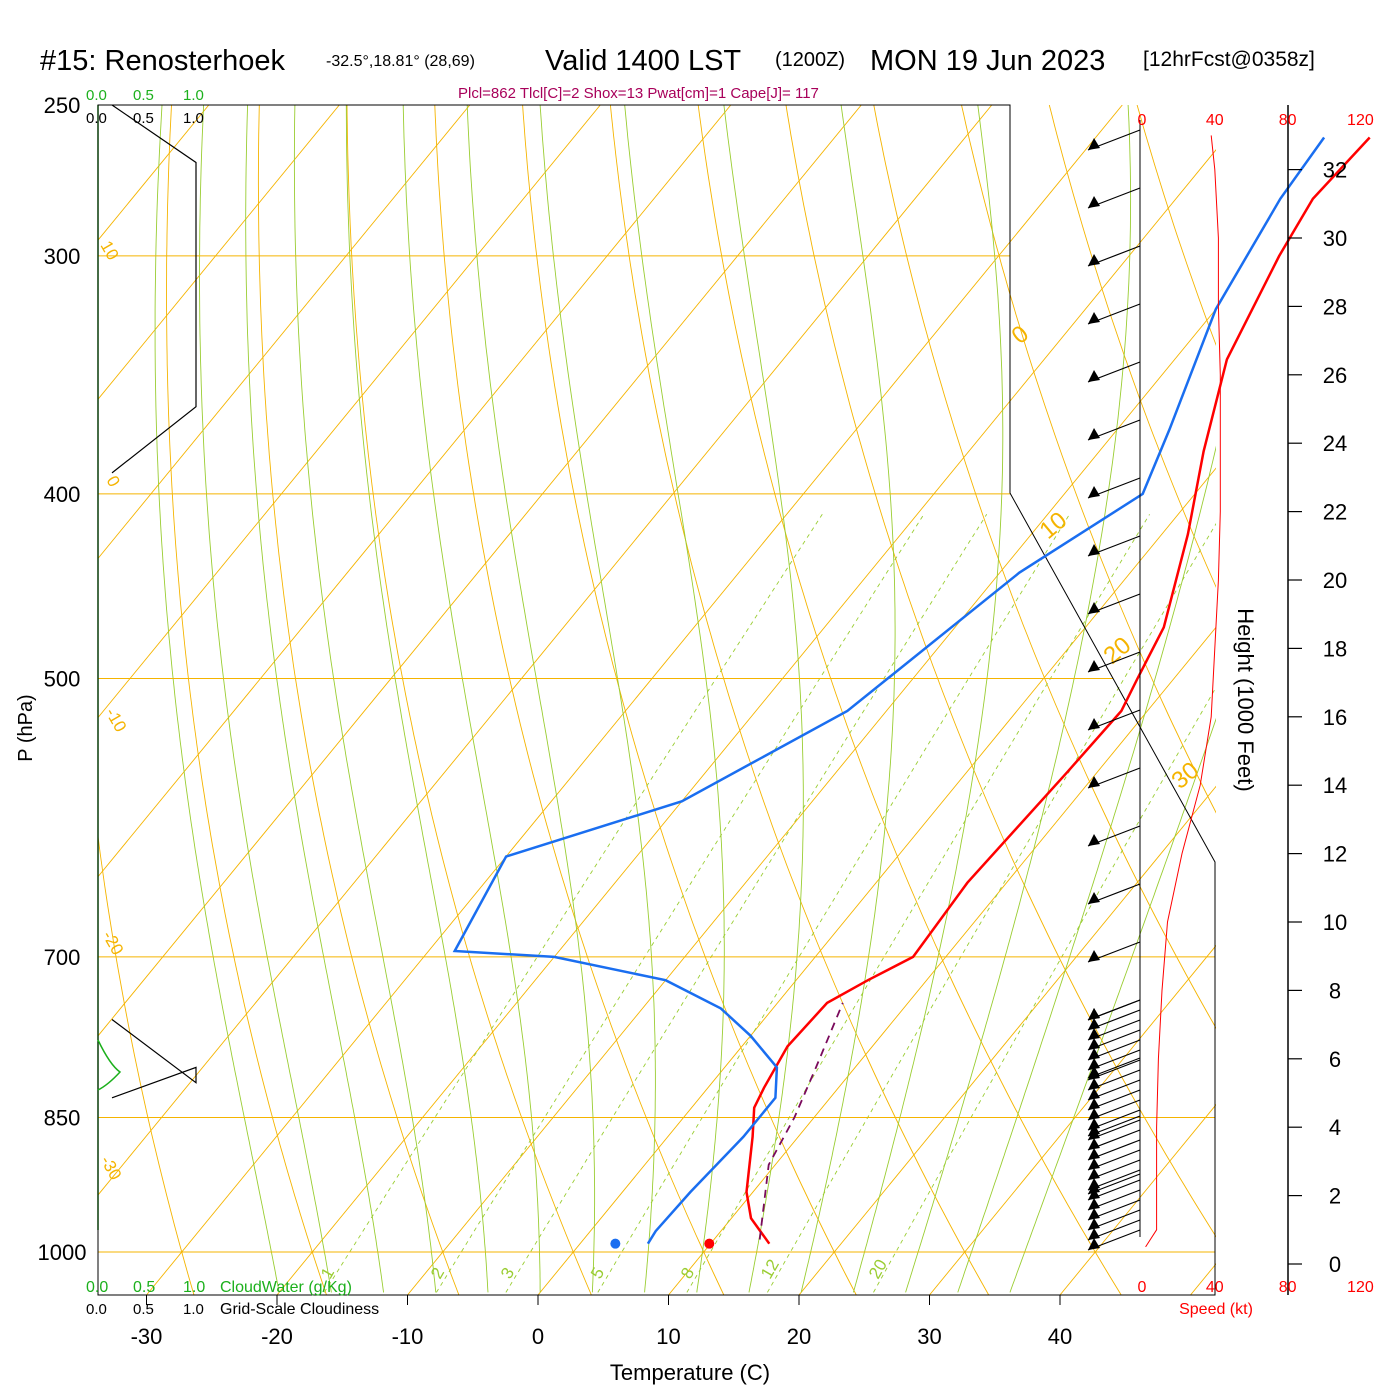  Describe the element at coordinates (96, 95) in the screenshot. I see `cloudwater-tick-top-0: 0.0` at that location.